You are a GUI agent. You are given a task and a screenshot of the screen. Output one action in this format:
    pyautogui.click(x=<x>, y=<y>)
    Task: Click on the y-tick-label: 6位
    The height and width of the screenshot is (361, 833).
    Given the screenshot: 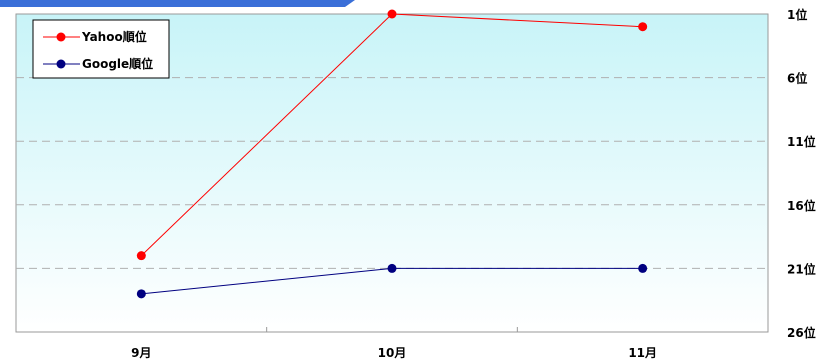 What is the action you would take?
    pyautogui.click(x=797, y=78)
    